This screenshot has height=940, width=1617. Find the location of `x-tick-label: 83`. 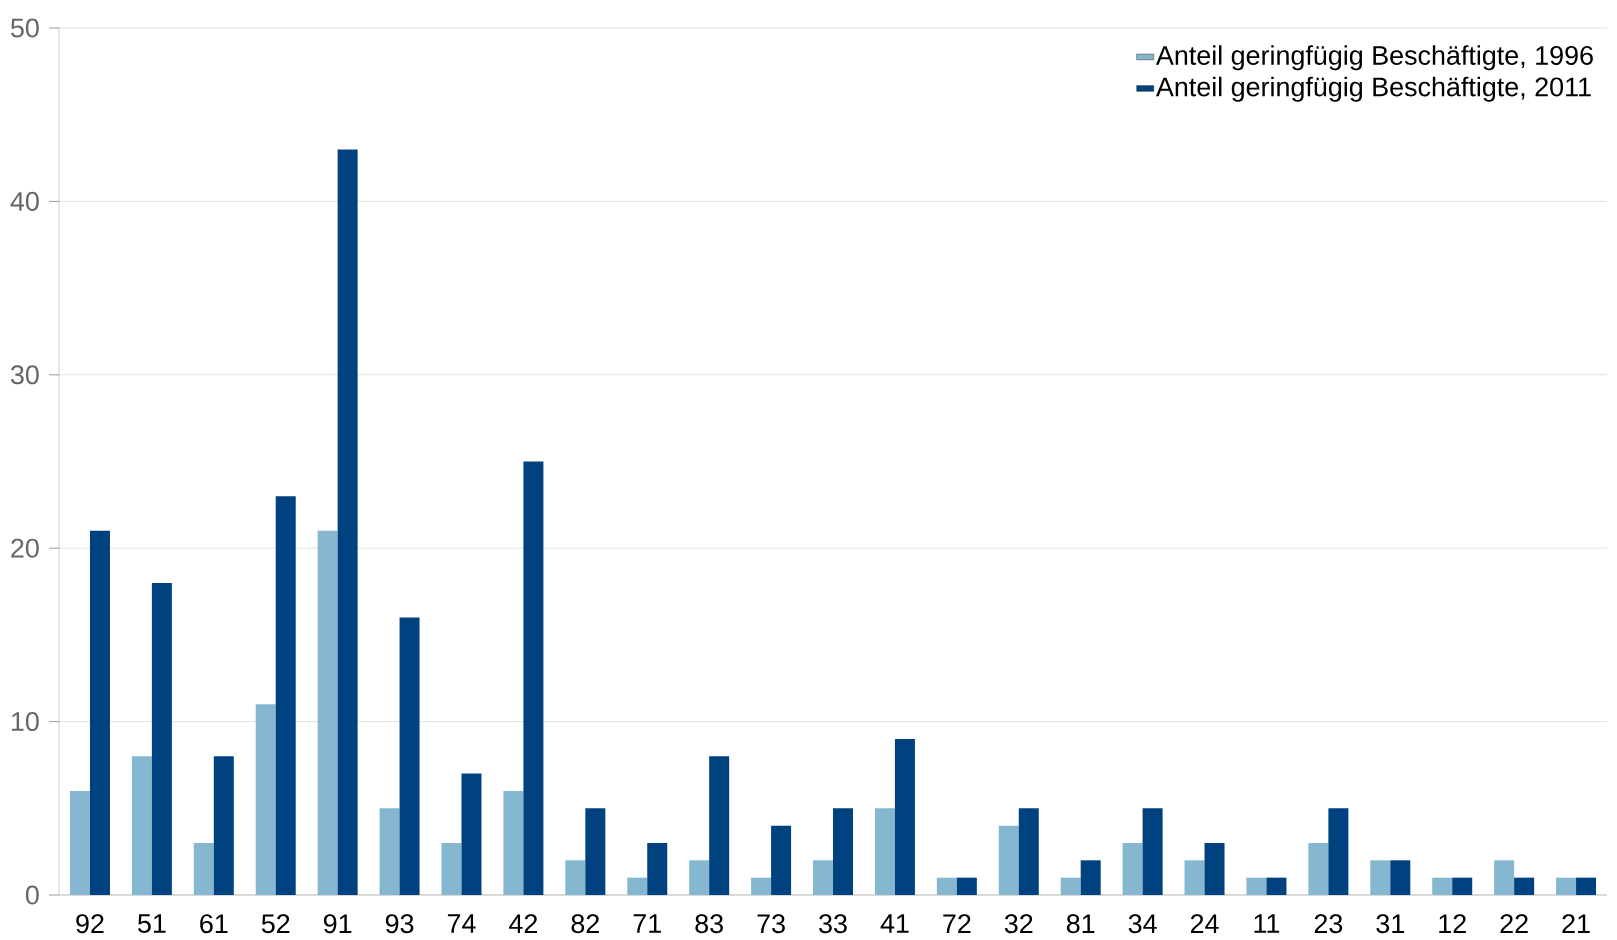

x-tick-label: 83 is located at coordinates (709, 924).